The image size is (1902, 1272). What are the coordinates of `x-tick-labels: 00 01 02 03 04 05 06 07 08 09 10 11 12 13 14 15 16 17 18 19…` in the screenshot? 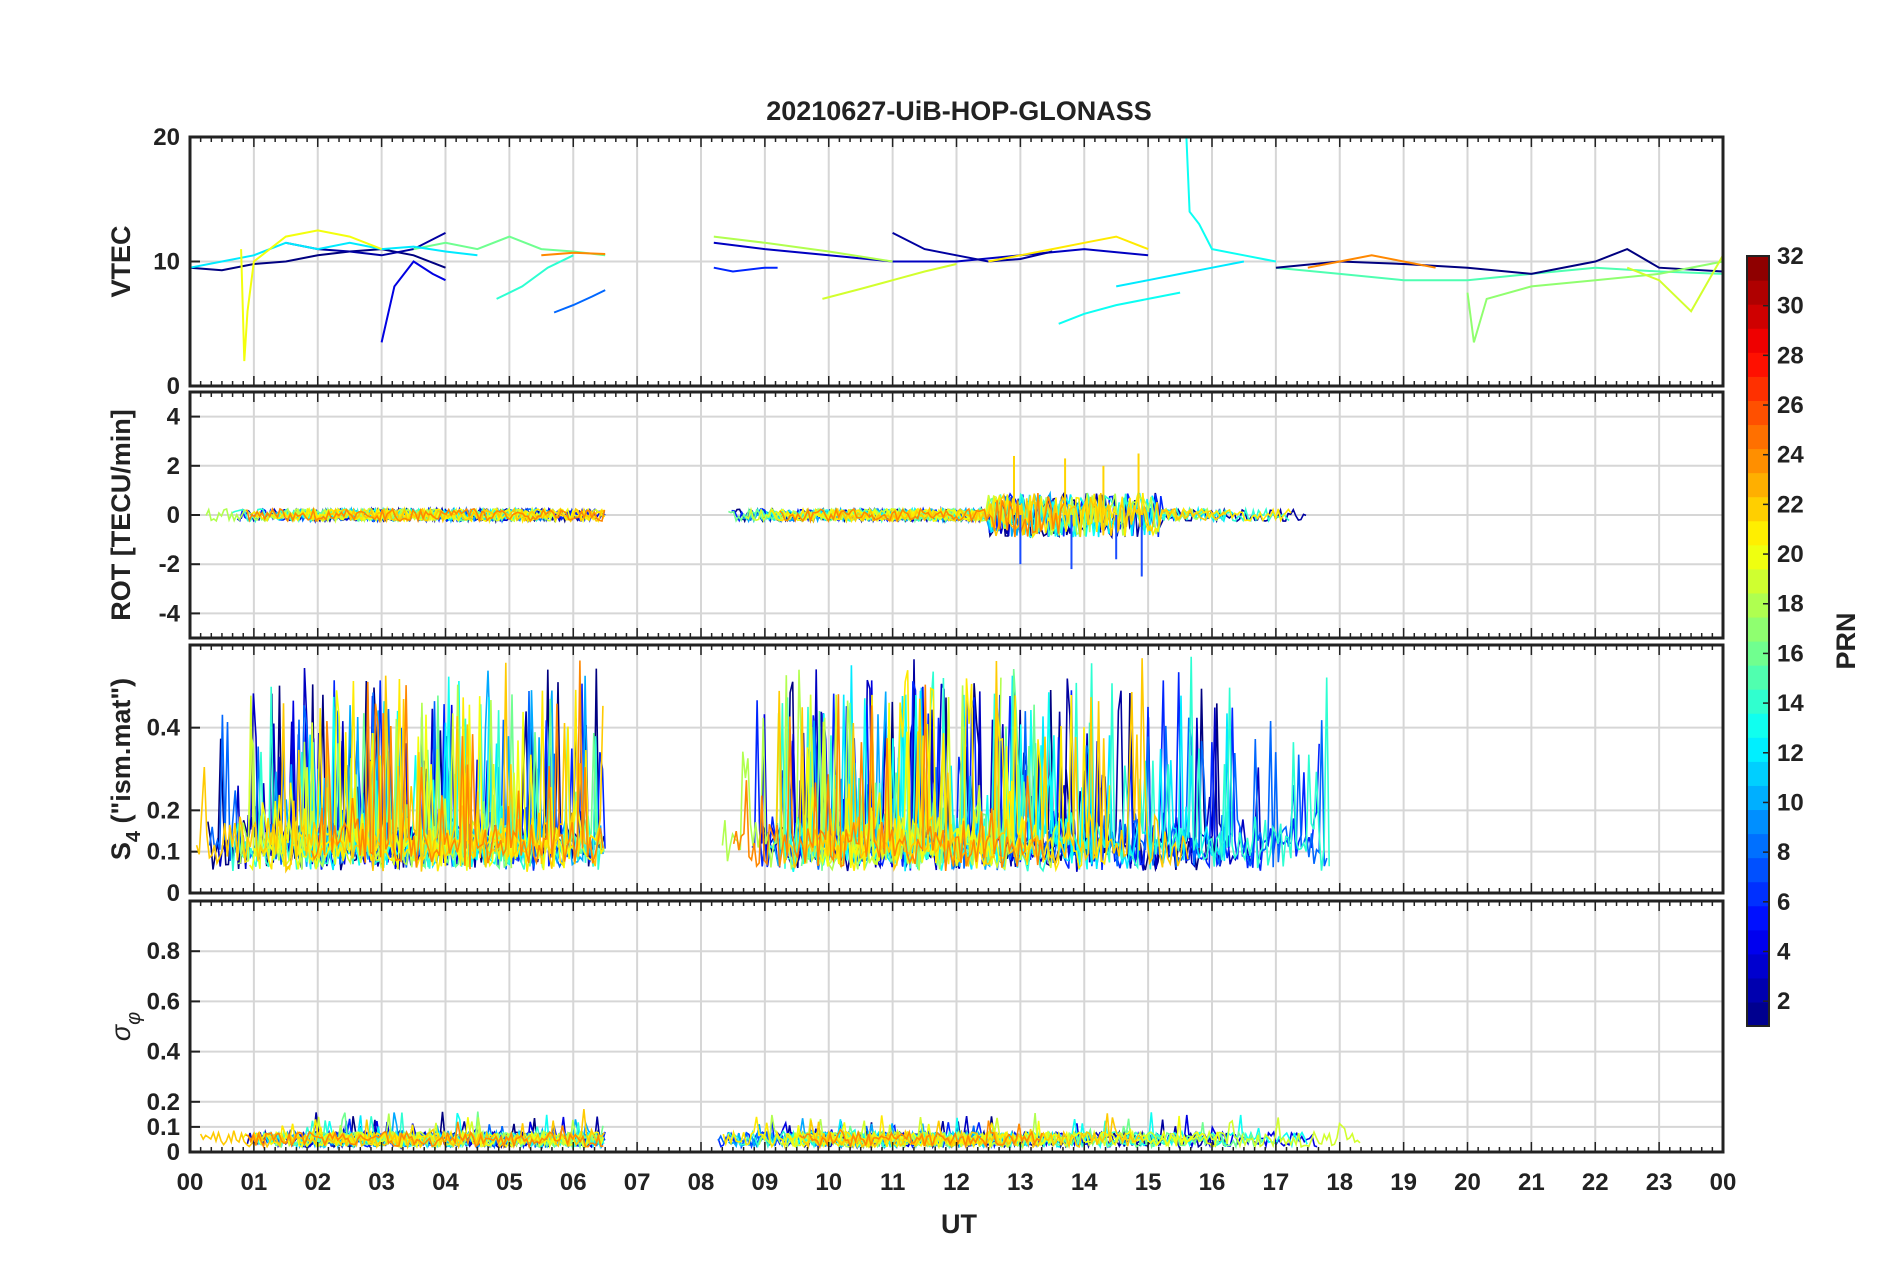 It's located at (957, 1182).